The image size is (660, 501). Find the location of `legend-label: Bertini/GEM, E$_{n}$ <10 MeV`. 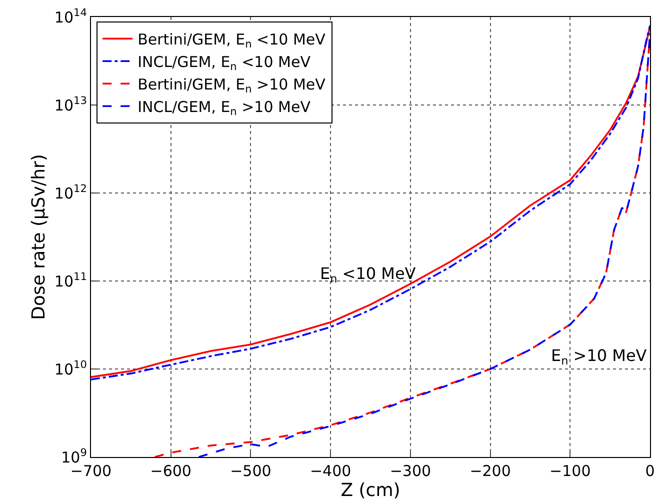

legend-label: Bertini/GEM, E$_{n}$ <10 MeV is located at coordinates (232, 40).